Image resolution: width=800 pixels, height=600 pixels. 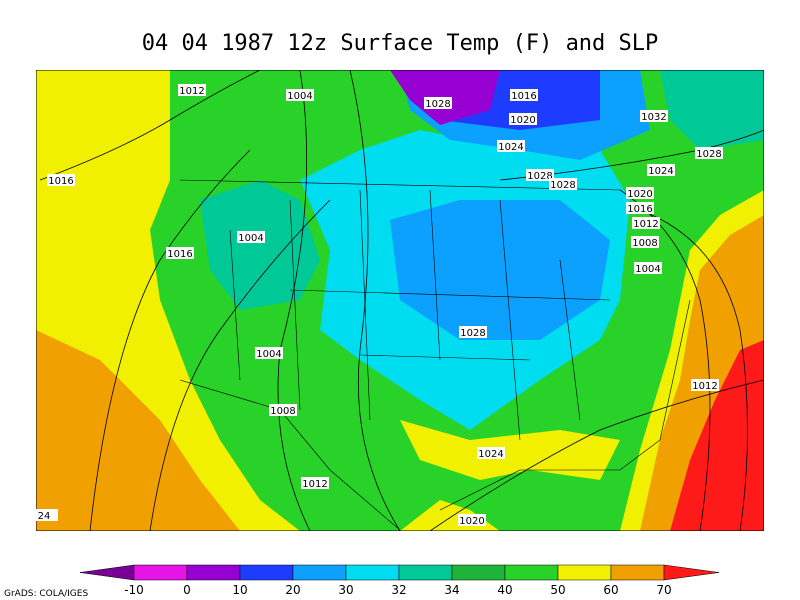 What do you see at coordinates (504, 590) in the screenshot?
I see `colorbar-label: 40` at bounding box center [504, 590].